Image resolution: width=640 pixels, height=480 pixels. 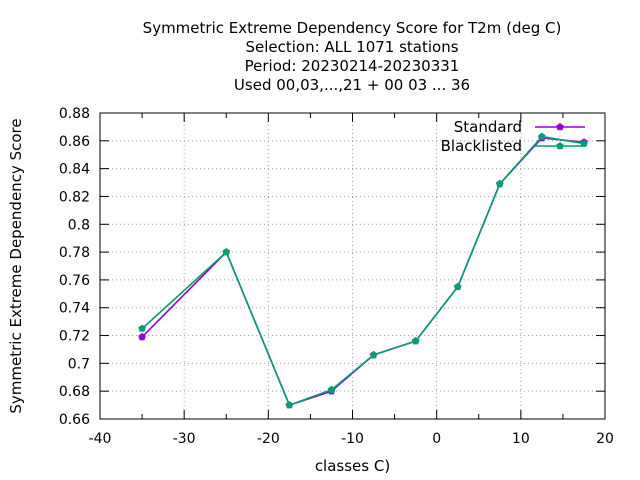 I want to click on x-tick-label: 20, so click(x=605, y=439).